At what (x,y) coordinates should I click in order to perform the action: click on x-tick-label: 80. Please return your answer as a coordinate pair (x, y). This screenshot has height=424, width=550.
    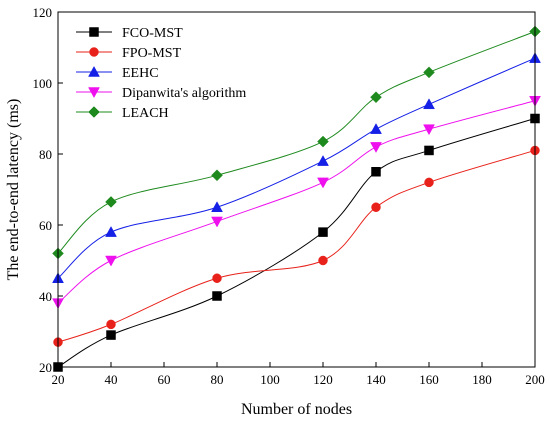
    Looking at the image, I should click on (217, 379).